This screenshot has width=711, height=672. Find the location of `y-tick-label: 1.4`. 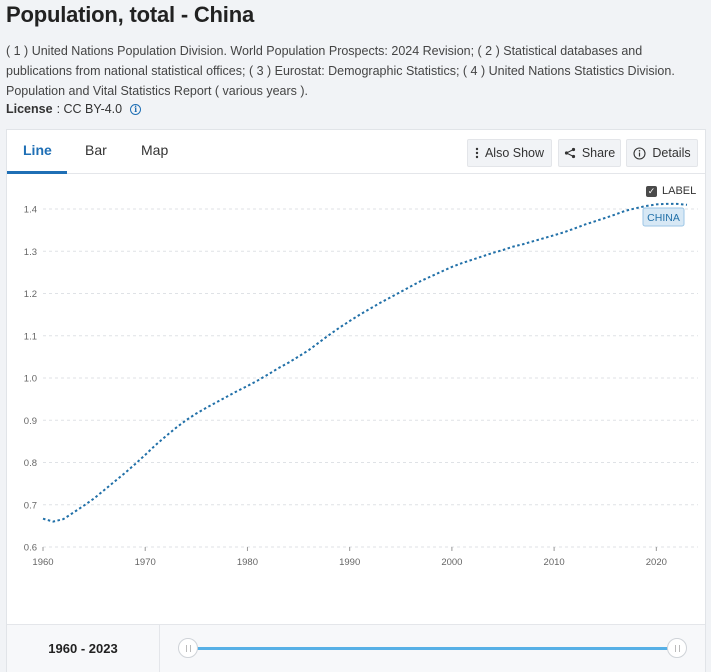

y-tick-label: 1.4 is located at coordinates (30, 210).